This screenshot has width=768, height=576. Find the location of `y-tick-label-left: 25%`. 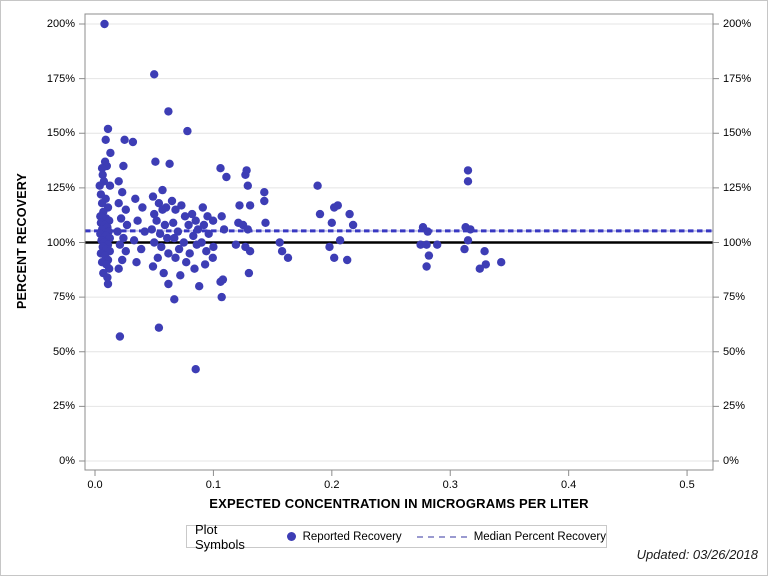

y-tick-label-left: 25% is located at coordinates (63, 406).